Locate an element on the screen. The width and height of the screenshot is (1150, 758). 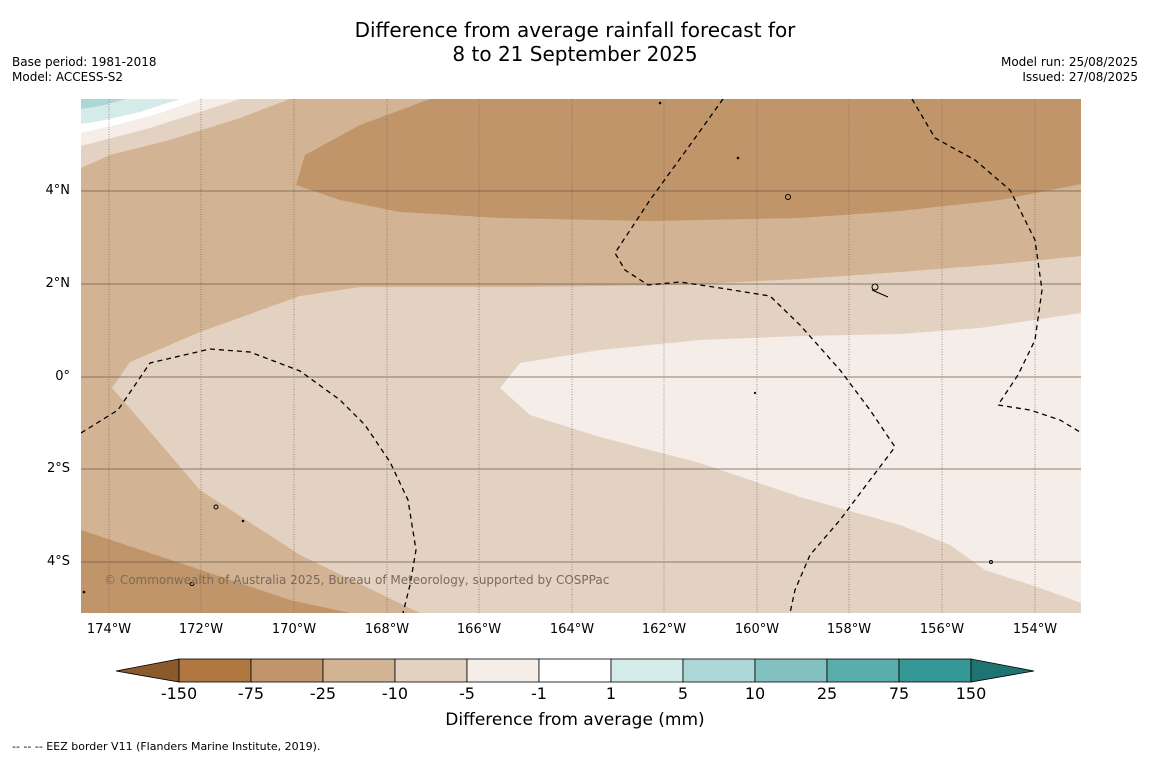
band-minus75-25-north is located at coordinates (688, 160).